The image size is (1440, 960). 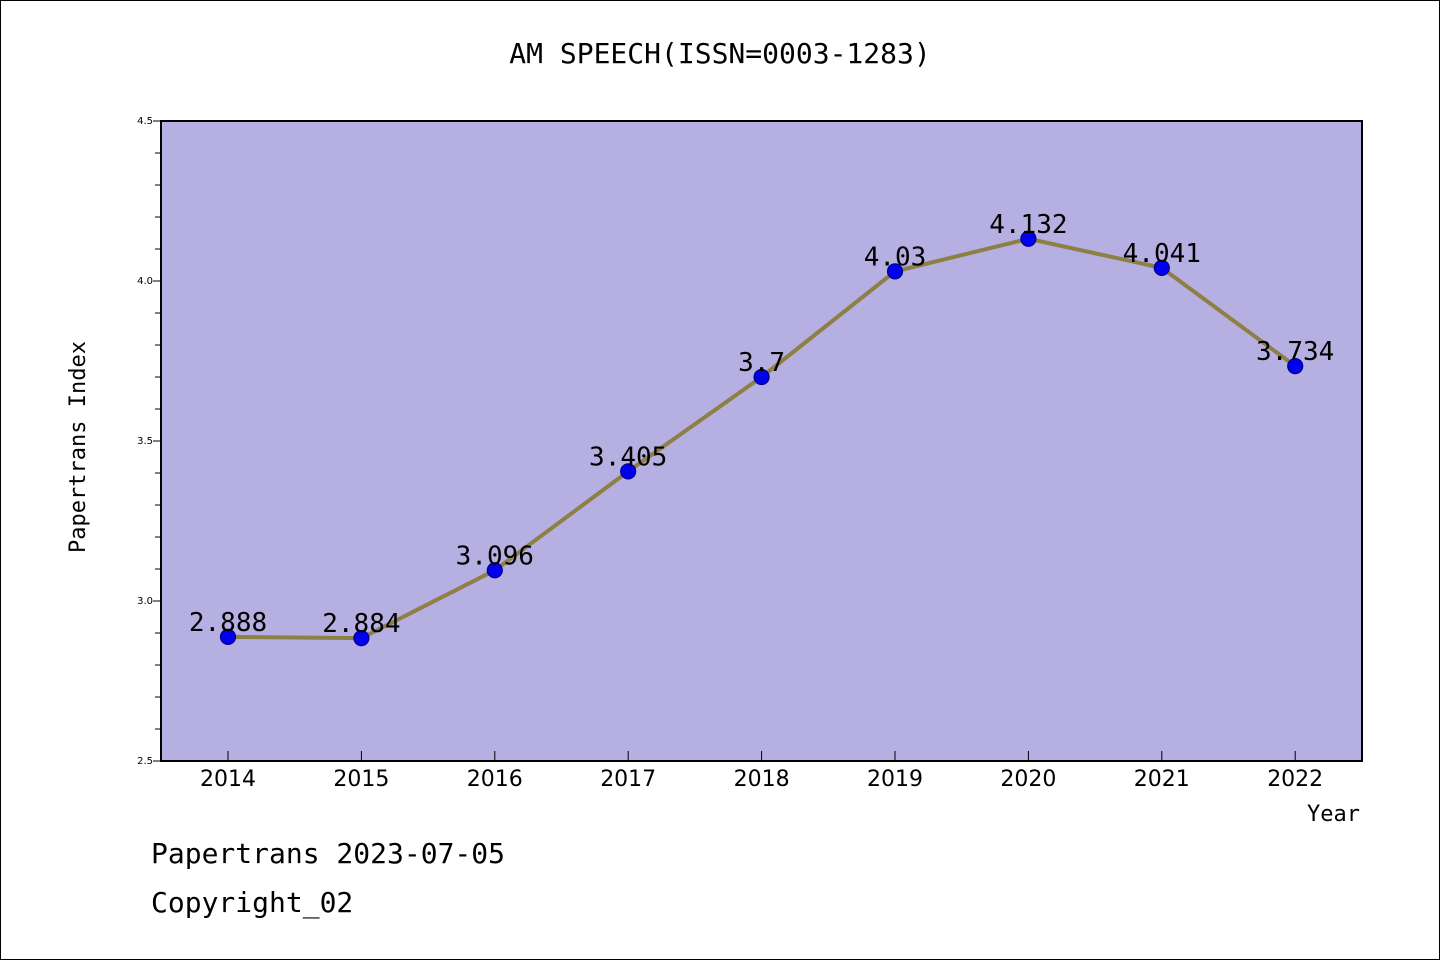 I want to click on y-axis: 2.5 3.0 3.5 4.0 4.5, so click(x=149, y=441).